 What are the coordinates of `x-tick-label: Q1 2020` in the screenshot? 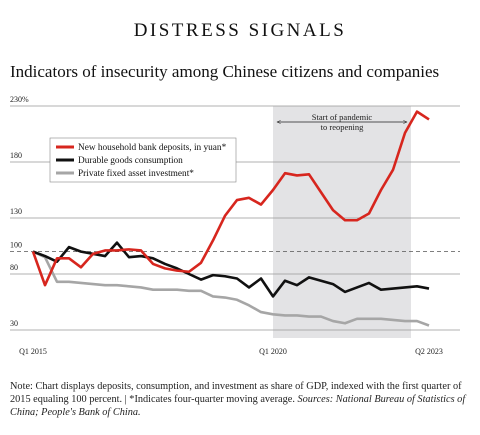 It's located at (273, 351).